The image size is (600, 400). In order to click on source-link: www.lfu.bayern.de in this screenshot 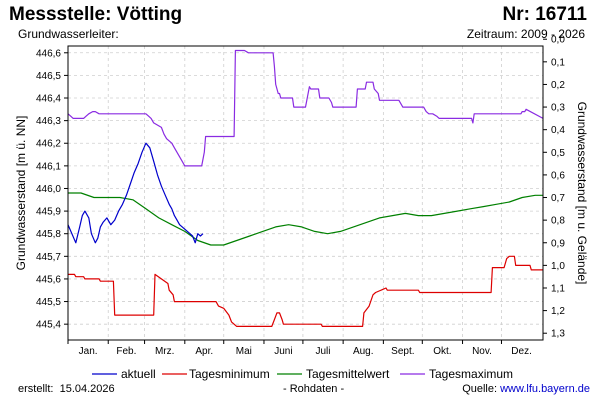, I will do `click(545, 389)`.